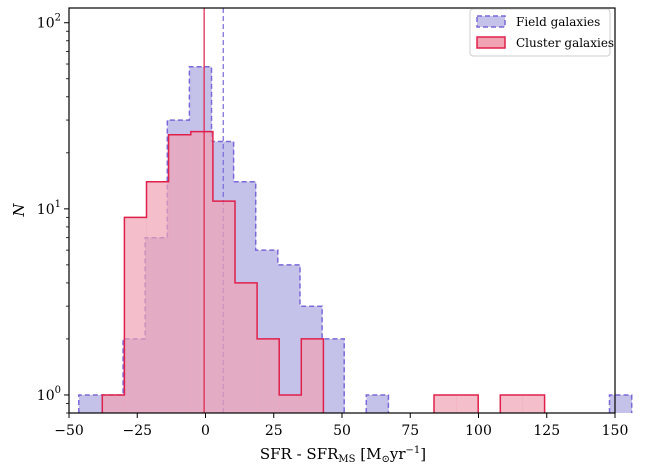  Describe the element at coordinates (19, 210) in the screenshot. I see `y-axis-label: N` at that location.